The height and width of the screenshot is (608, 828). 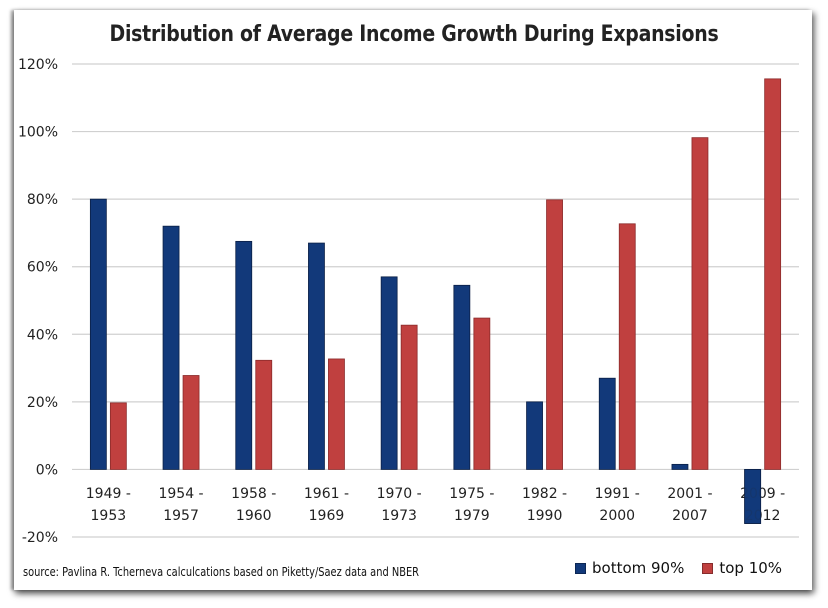 What do you see at coordinates (38, 133) in the screenshot?
I see `y-tick-label: 100%` at bounding box center [38, 133].